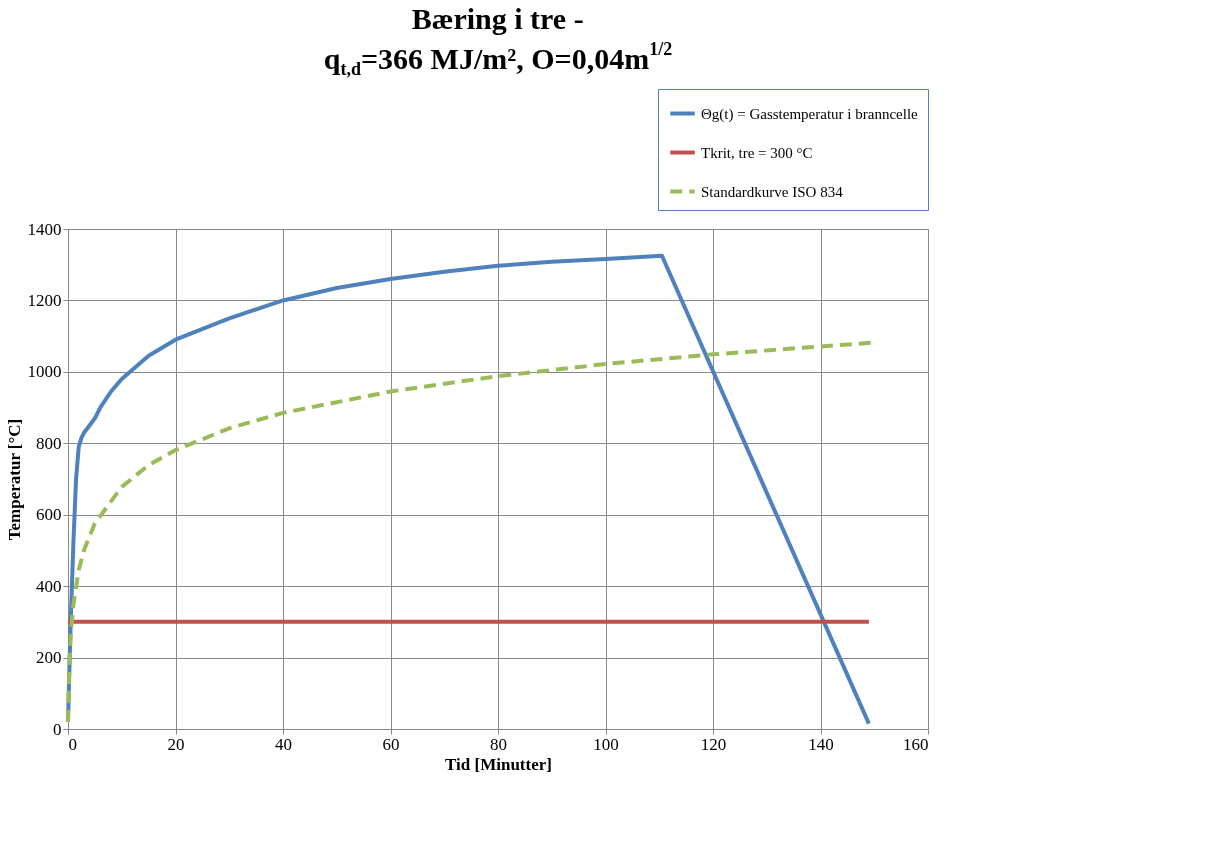 This screenshot has width=1213, height=856. What do you see at coordinates (916, 744) in the screenshot?
I see `x-tick-label: 160` at bounding box center [916, 744].